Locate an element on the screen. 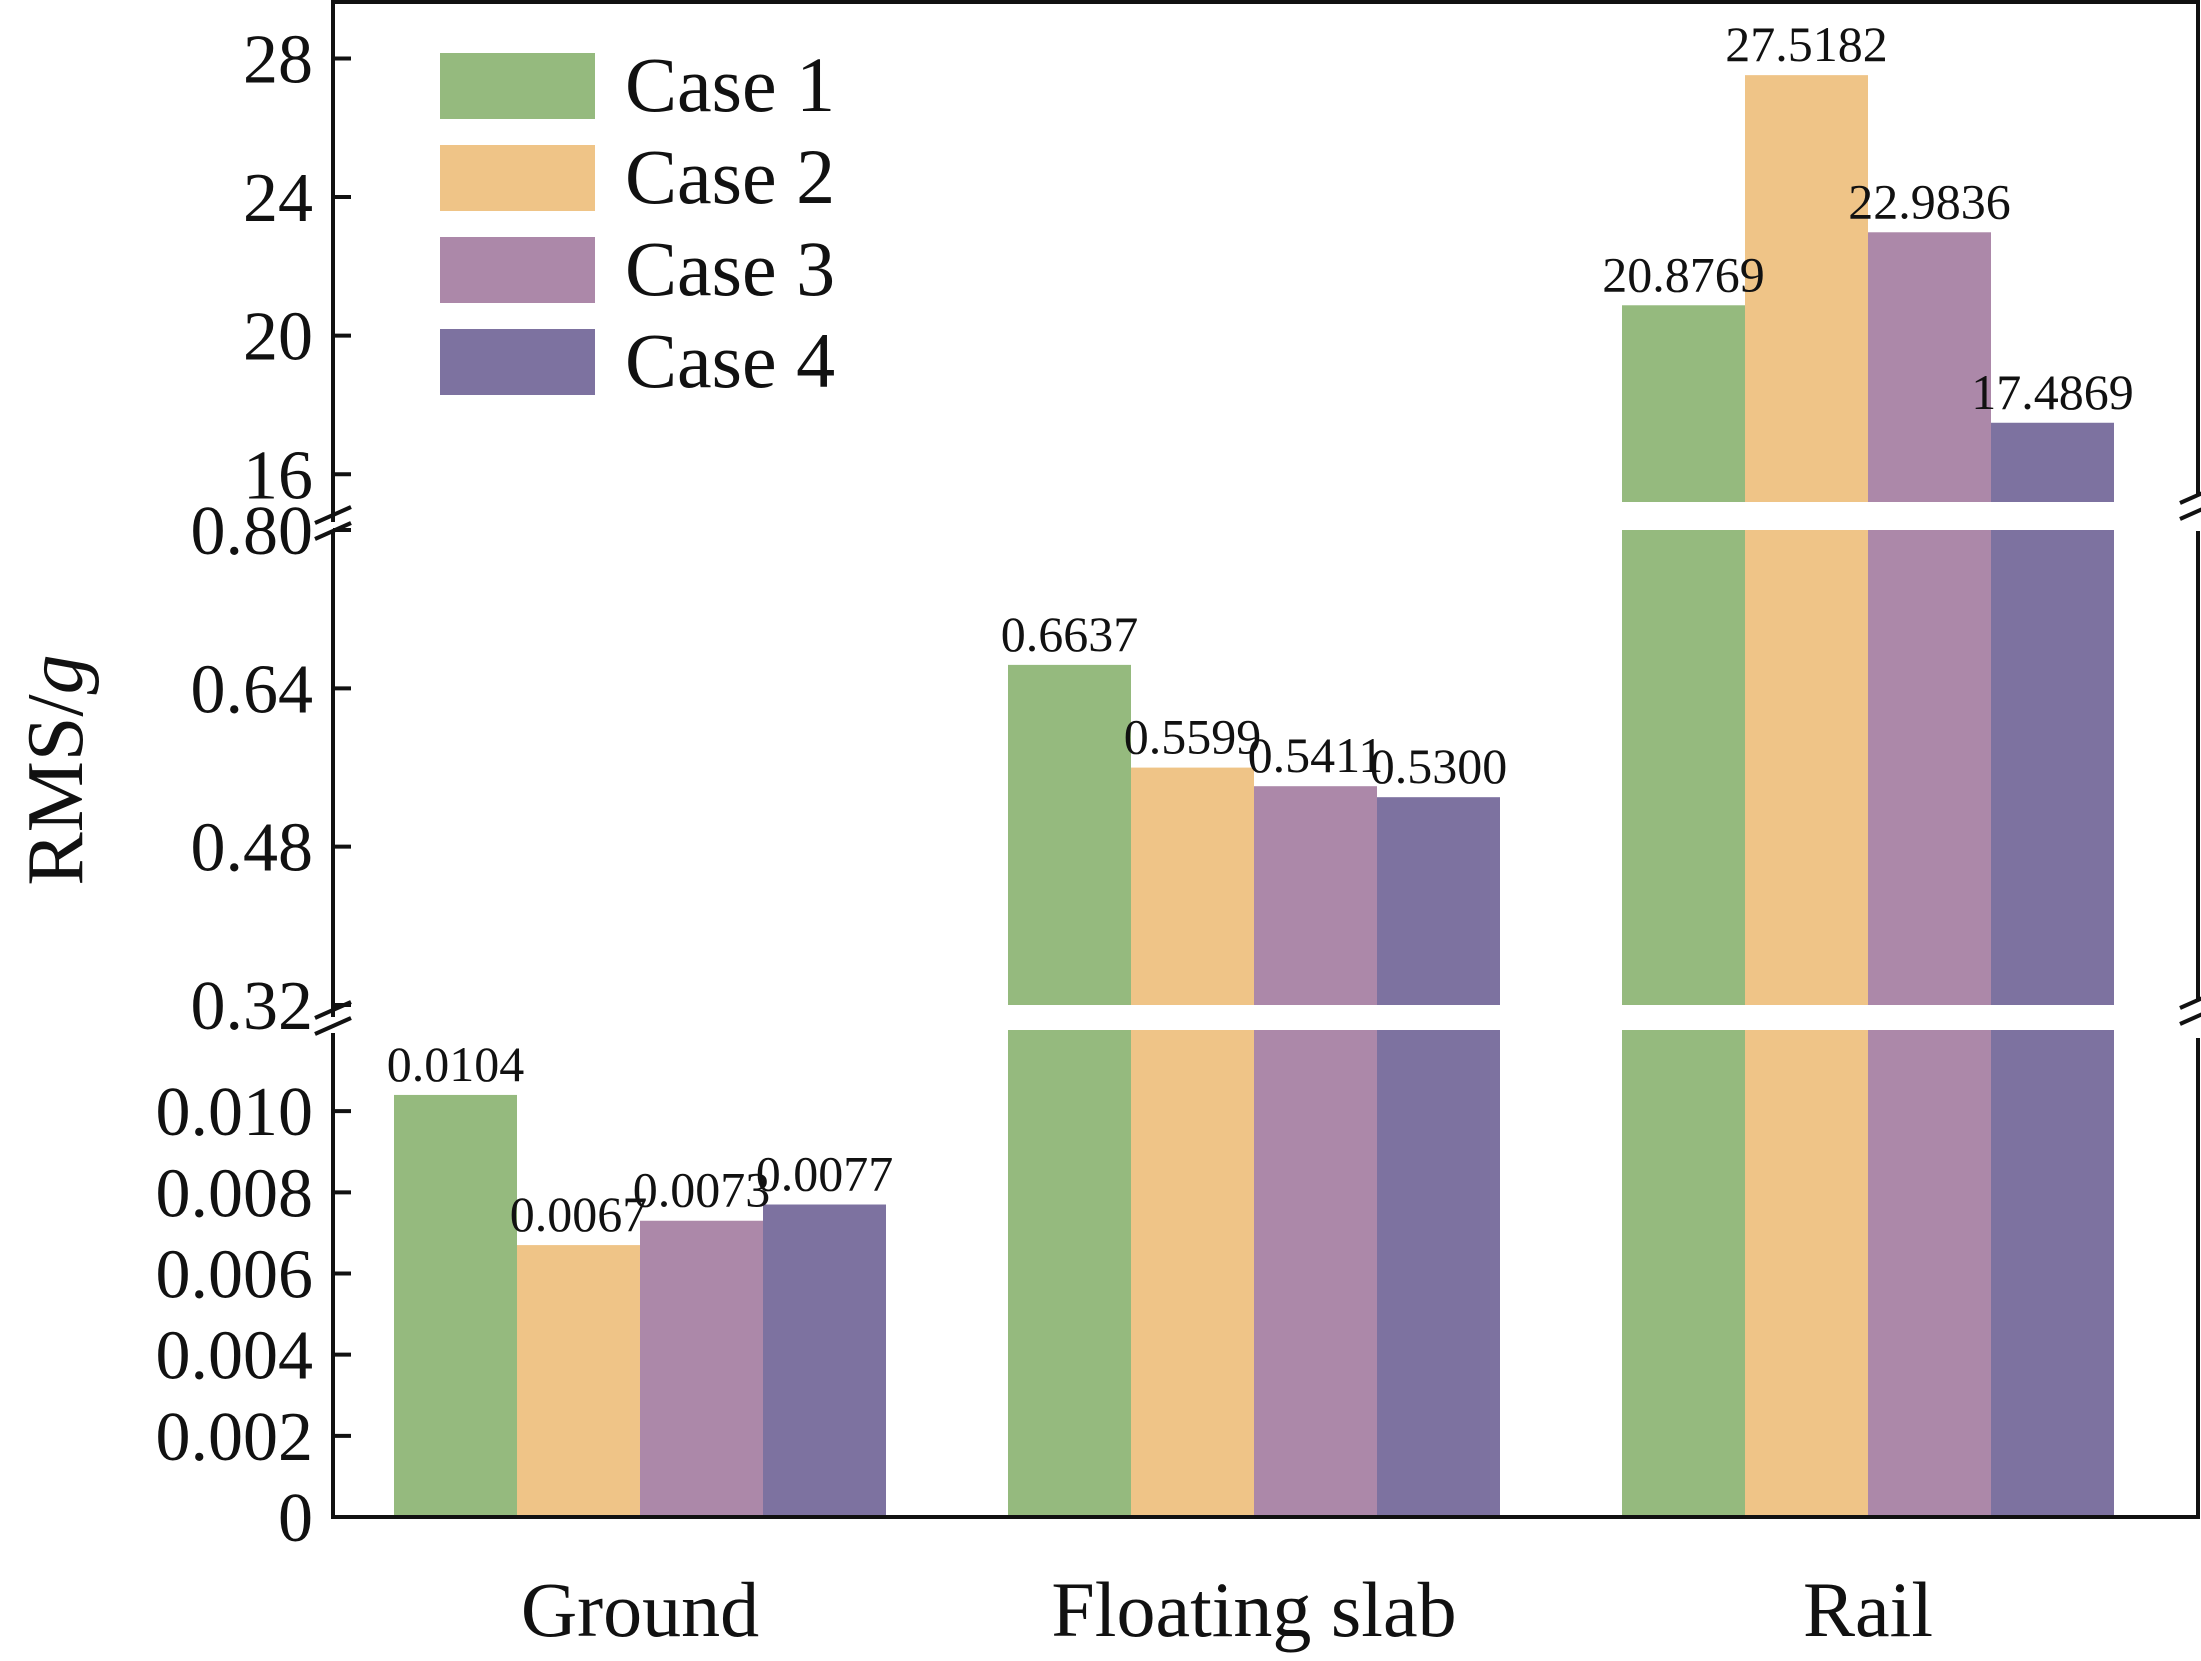  y-tick-label: 0.002 is located at coordinates (235, 1437).